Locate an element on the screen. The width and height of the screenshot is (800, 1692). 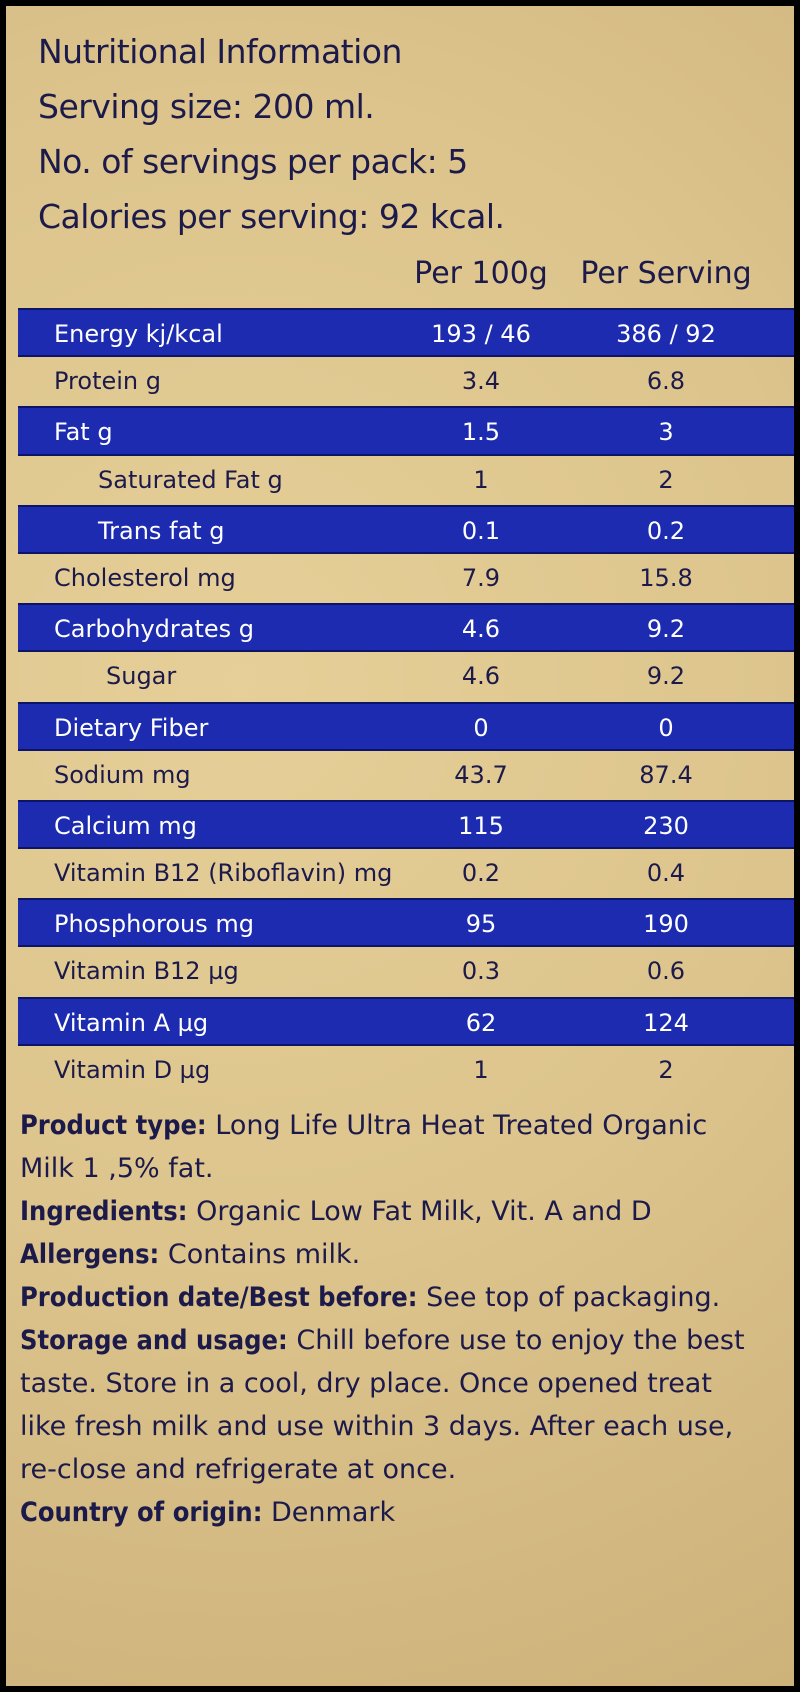
column-headers: Per 100g Per Serving is located at coordinates (400, 278).